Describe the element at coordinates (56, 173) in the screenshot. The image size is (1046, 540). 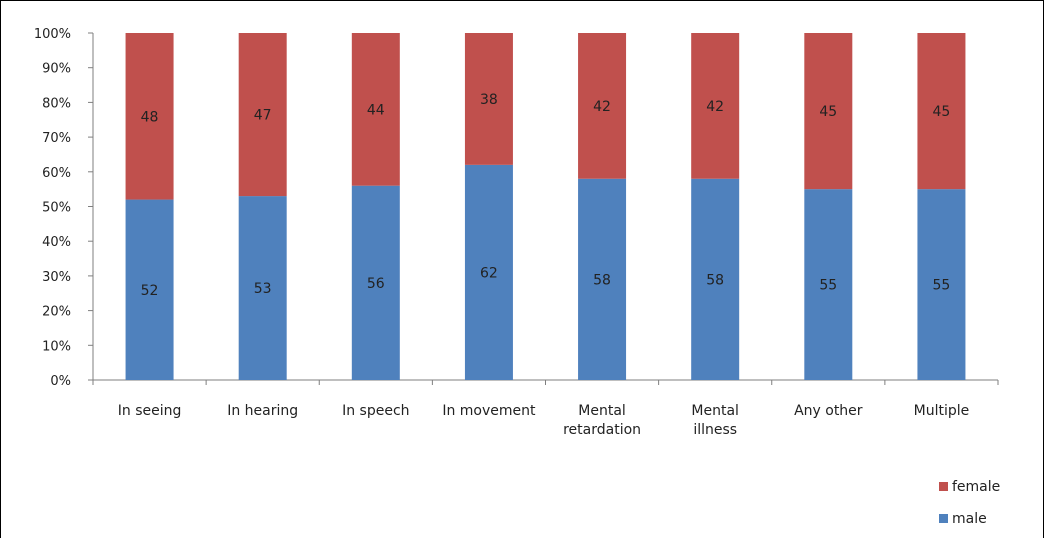
I see `y-tick-label: 60%` at that location.